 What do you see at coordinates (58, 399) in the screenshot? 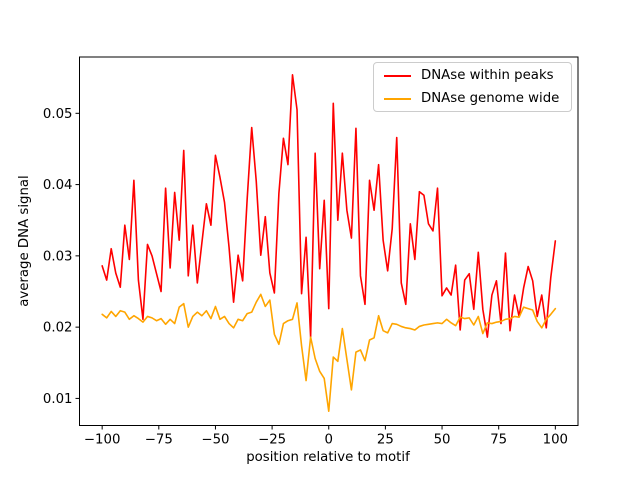
I see `y-tick-label: 0.01` at bounding box center [58, 399].